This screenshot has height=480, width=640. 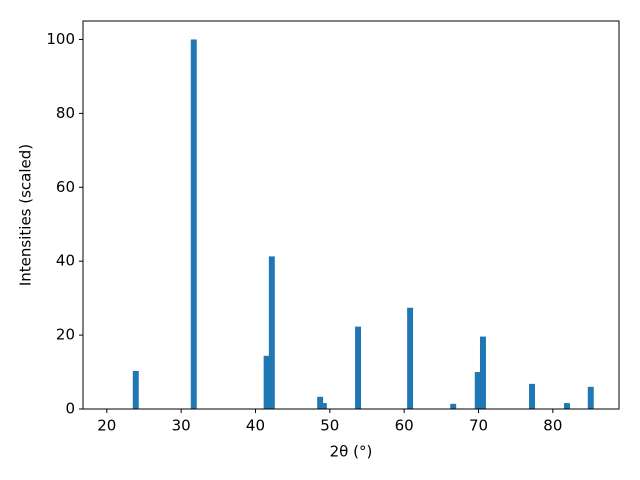 What do you see at coordinates (65, 335) in the screenshot?
I see `y-tick-label: 20` at bounding box center [65, 335].